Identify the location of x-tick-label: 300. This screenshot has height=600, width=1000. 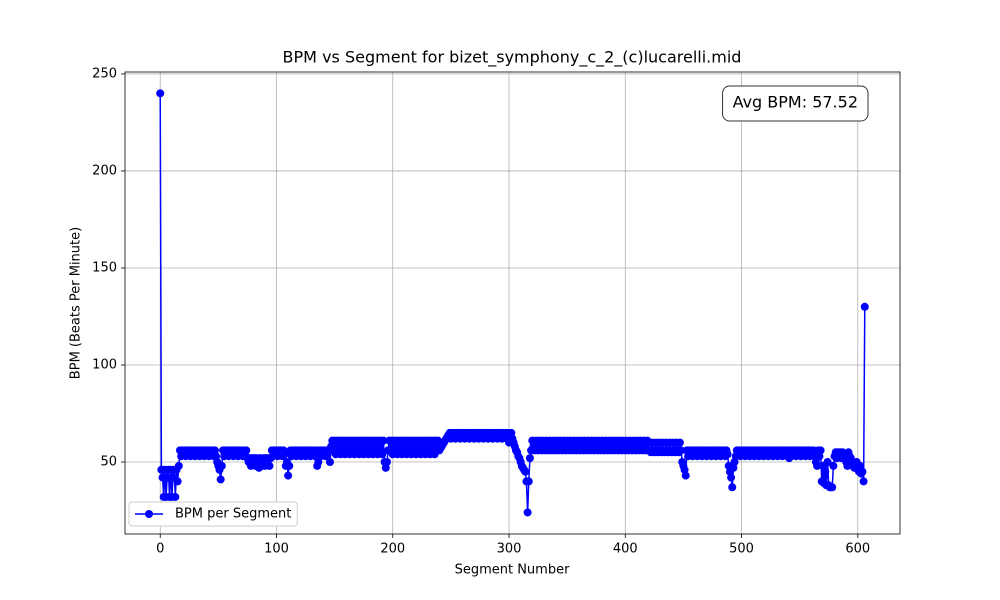
(509, 549).